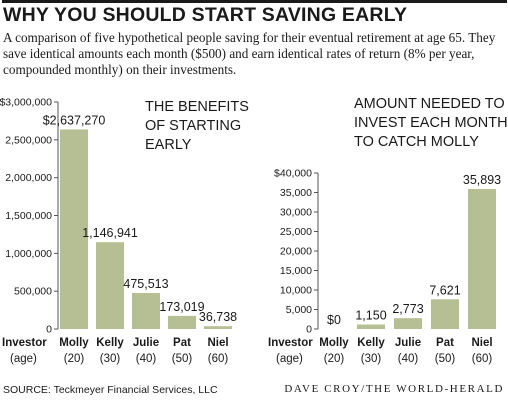 The image size is (508, 400). What do you see at coordinates (28, 178) in the screenshot?
I see `left-y-tick-label: 2,000,000` at bounding box center [28, 178].